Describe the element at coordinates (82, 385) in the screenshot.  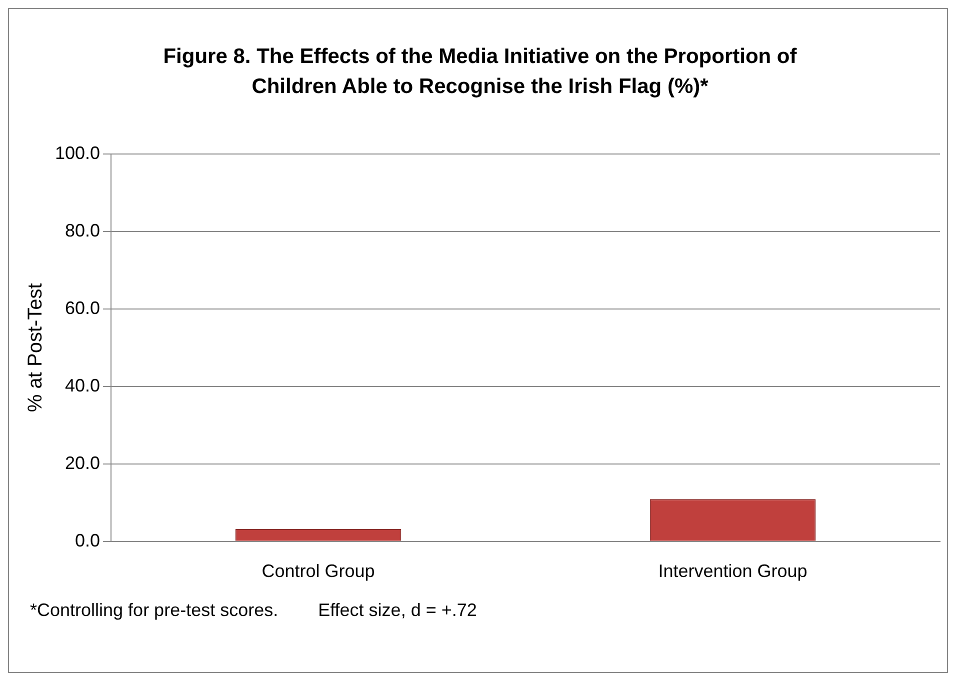
I see `y-tick-label: 40.0` at that location.